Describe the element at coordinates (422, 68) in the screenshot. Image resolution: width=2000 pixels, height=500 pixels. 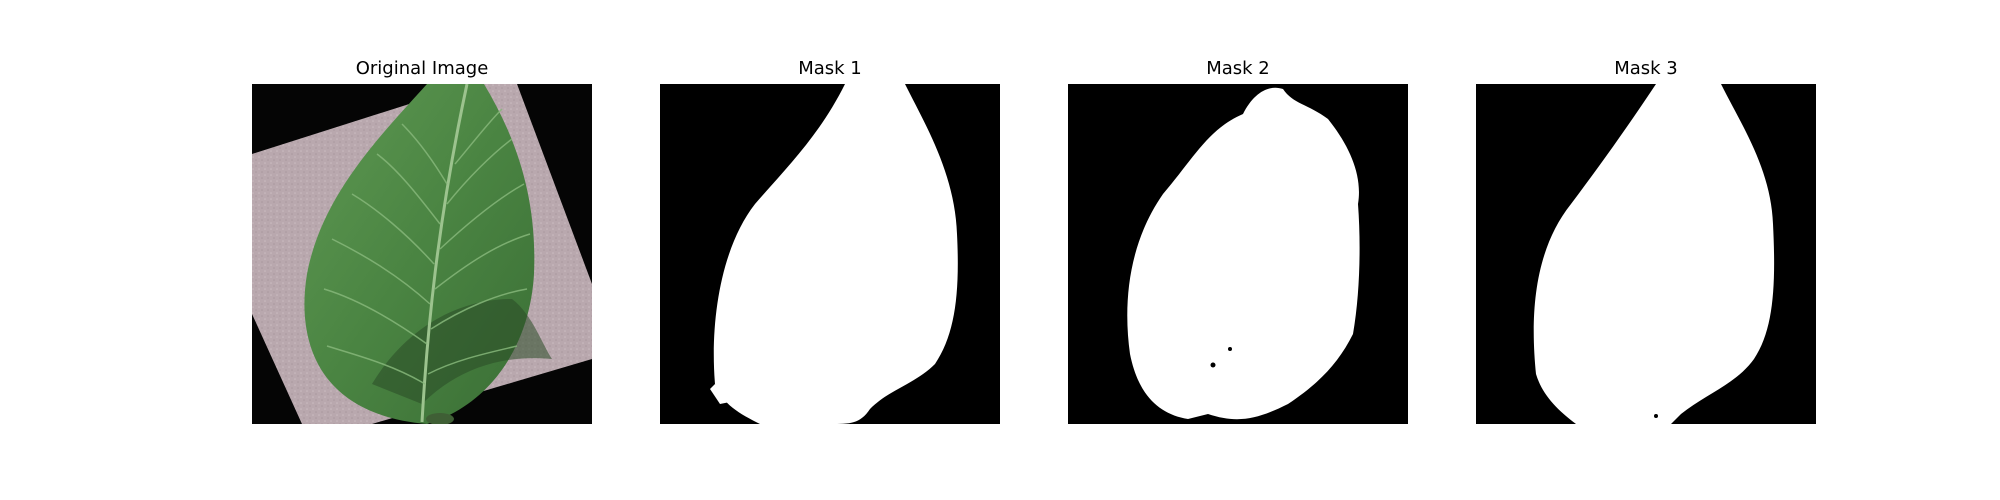
I see `panel-title: Original Image` at that location.